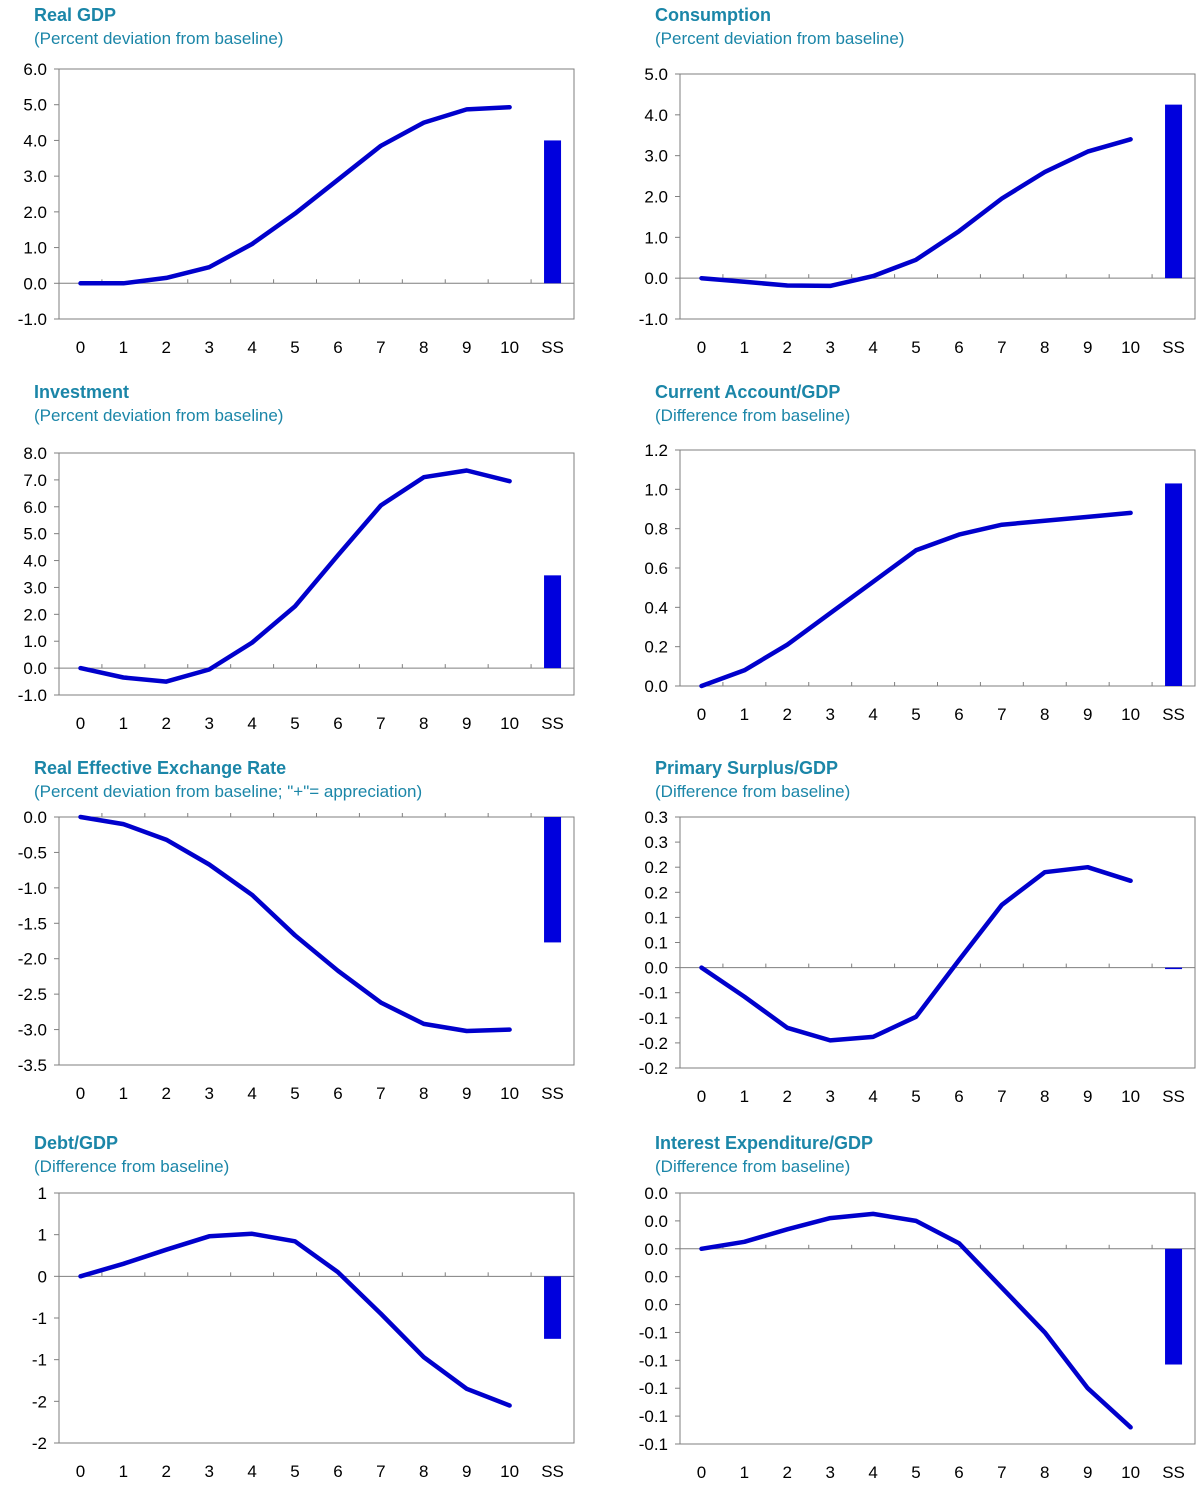 This screenshot has height=1492, width=1199. Describe the element at coordinates (713, 15) in the screenshot. I see `chart-title: Consumption` at that location.